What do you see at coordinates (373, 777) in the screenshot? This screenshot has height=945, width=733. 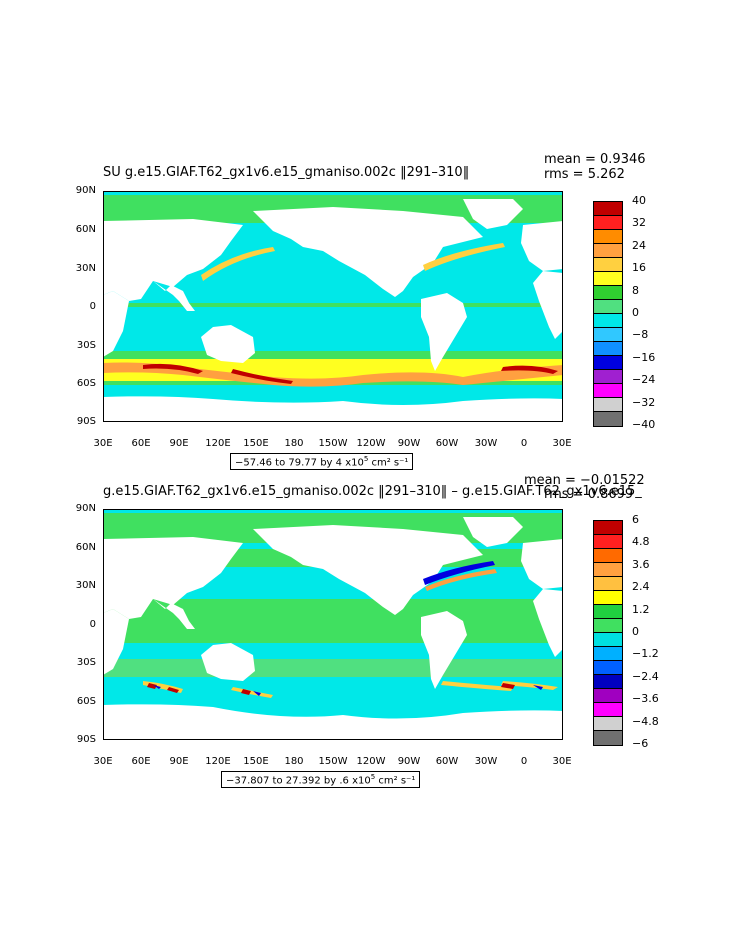 I see `panel2-range-exp: 5` at bounding box center [373, 777].